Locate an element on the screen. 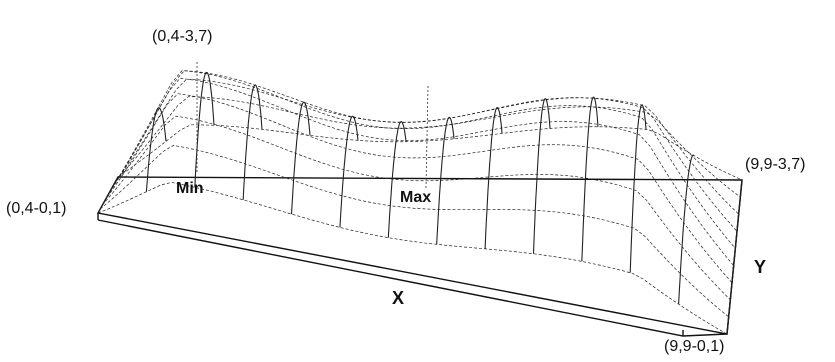 The width and height of the screenshot is (835, 362). marker-guides is located at coordinates (312, 125).